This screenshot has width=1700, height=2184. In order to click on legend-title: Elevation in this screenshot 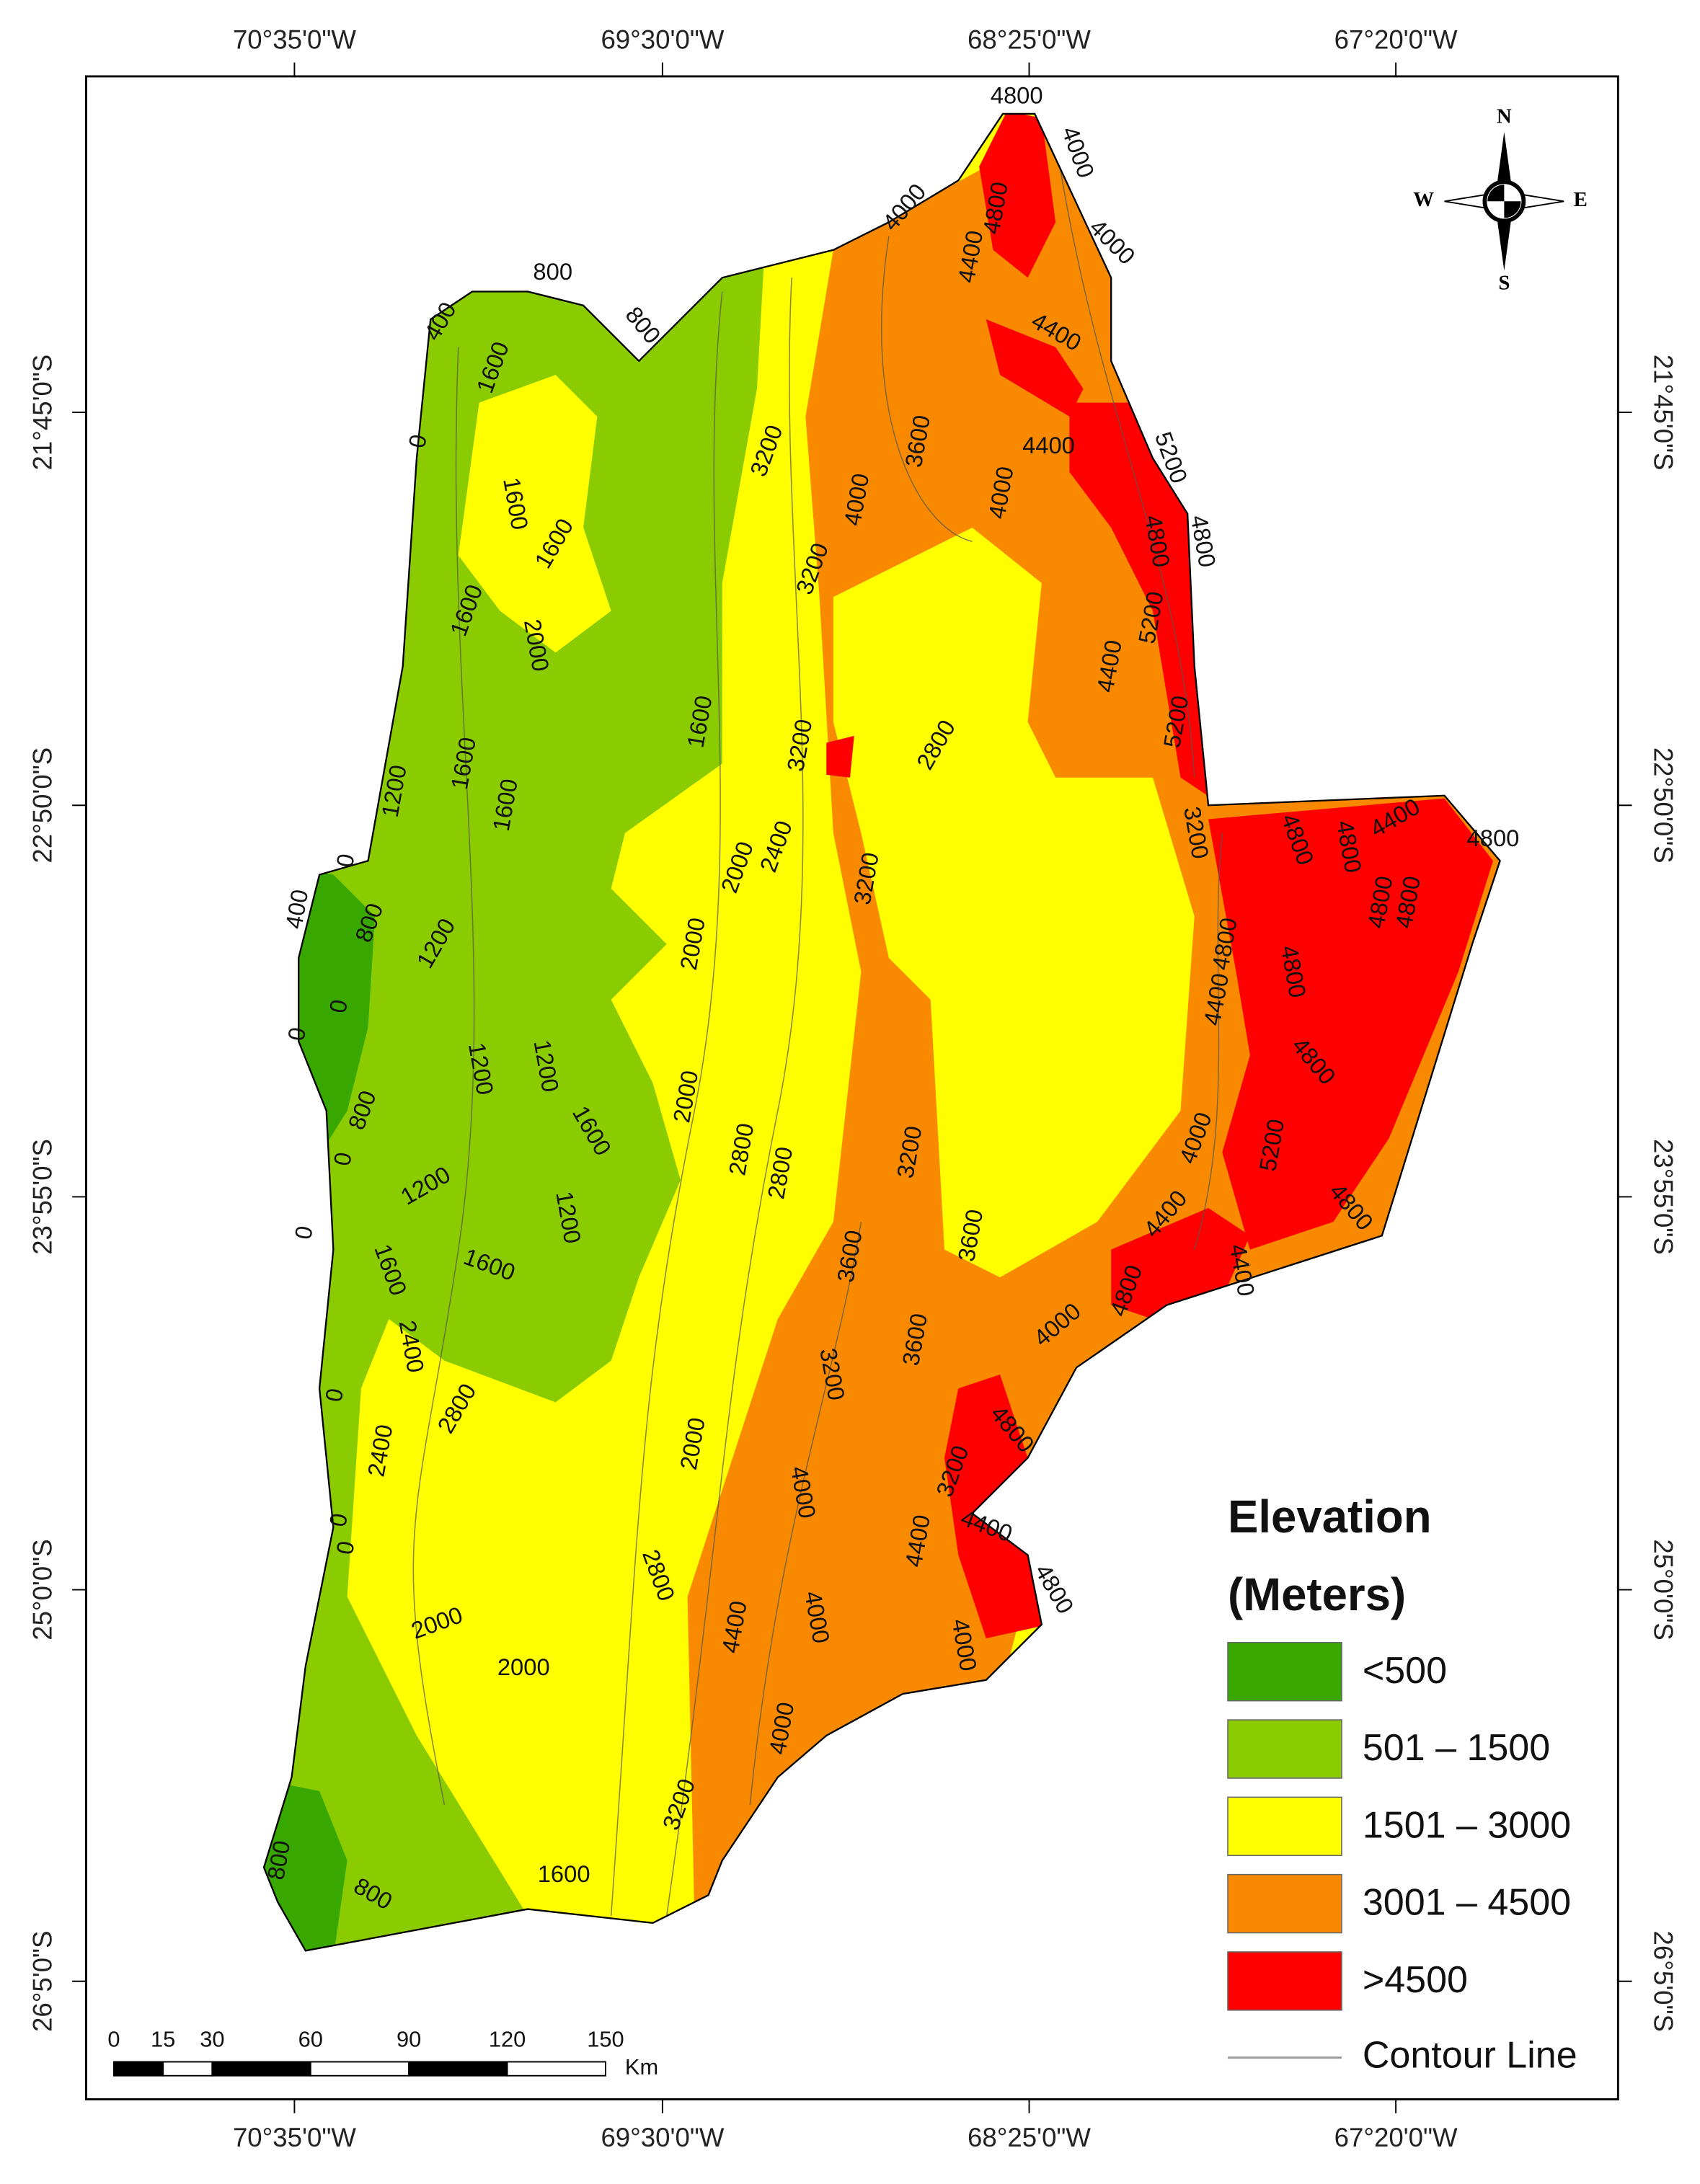, I will do `click(1330, 1516)`.